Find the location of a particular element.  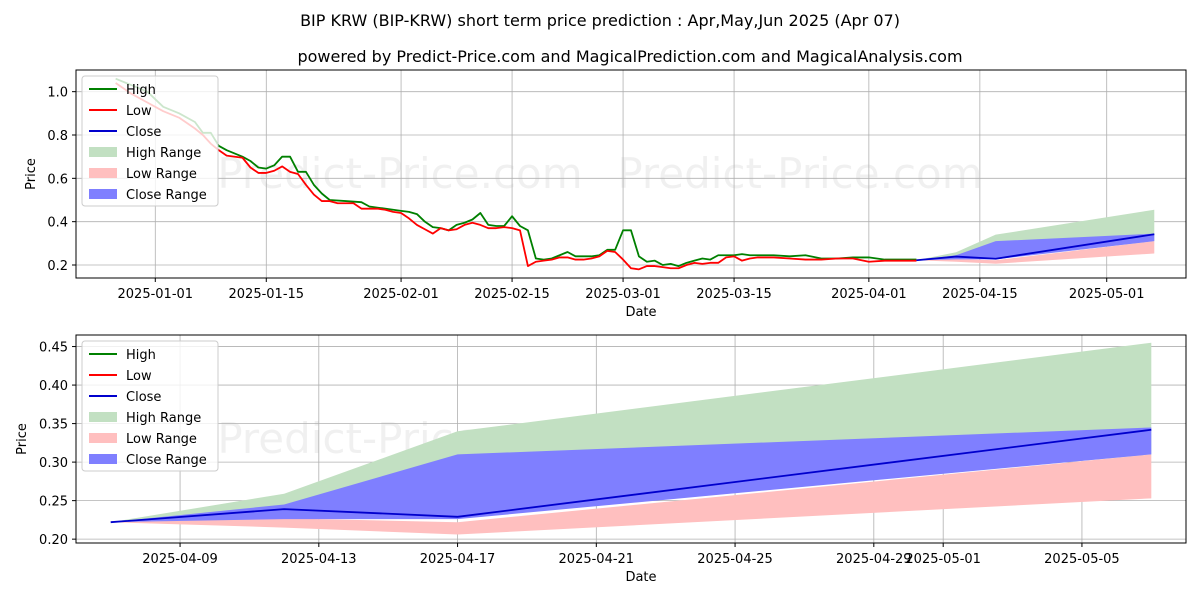

x-tick-label: 2025-04-09 is located at coordinates (180, 559).